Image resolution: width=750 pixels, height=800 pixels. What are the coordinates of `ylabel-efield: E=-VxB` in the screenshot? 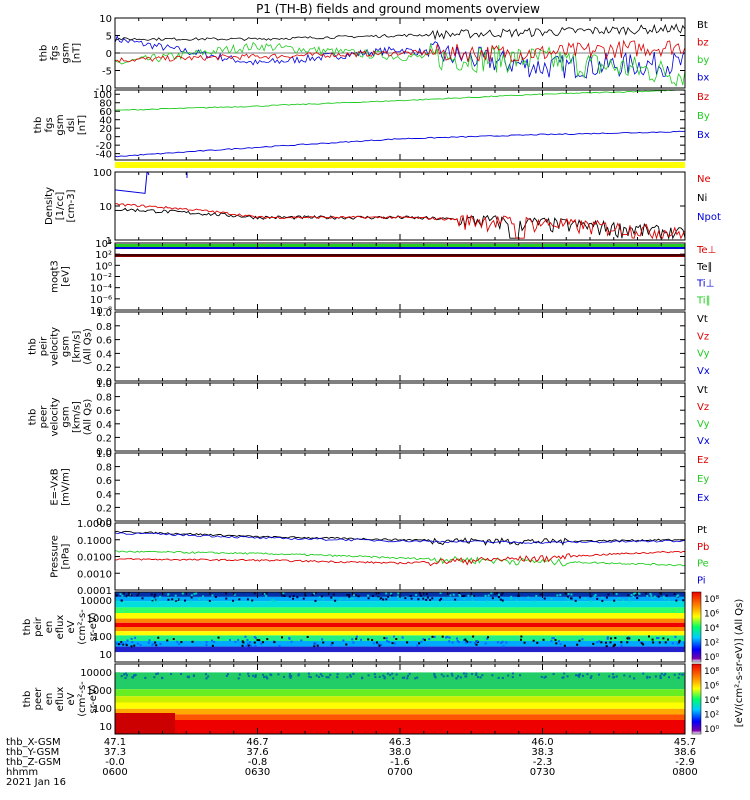 It's located at (55, 486).